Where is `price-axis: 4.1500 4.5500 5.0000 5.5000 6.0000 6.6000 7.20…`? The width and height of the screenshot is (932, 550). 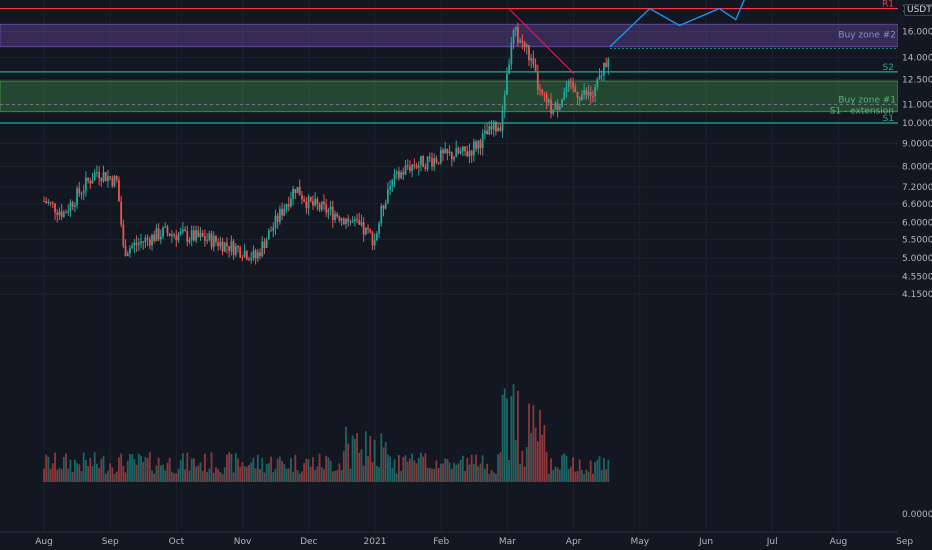
price-axis: 4.1500 4.5500 5.0000 5.5000 6.0000 6.6000 7.20… is located at coordinates (915, 275).